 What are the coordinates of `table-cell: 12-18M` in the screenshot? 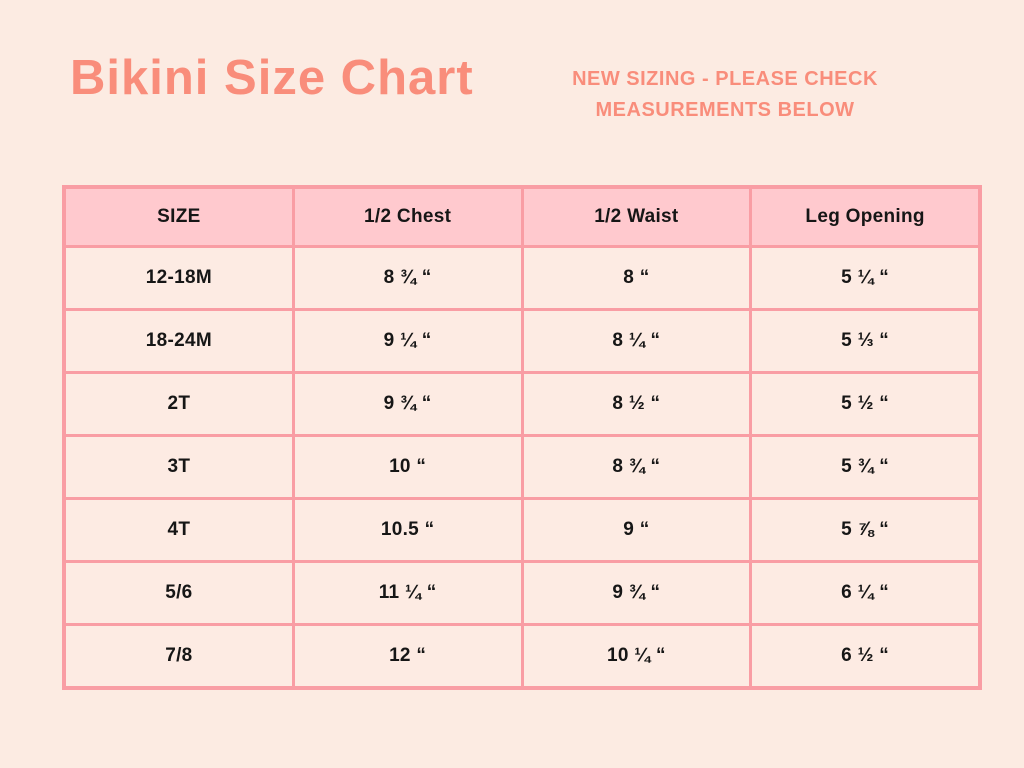 It's located at (179, 278).